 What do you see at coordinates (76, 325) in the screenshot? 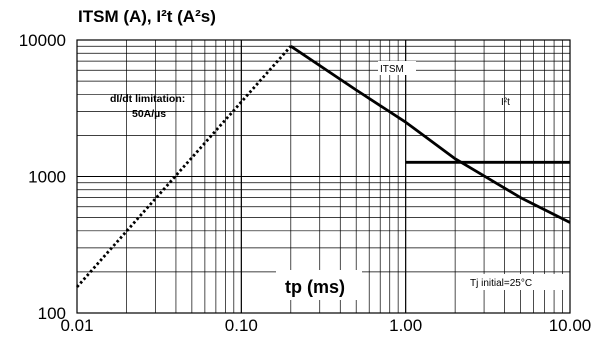
I see `x-tick-label: 0.01` at bounding box center [76, 325].